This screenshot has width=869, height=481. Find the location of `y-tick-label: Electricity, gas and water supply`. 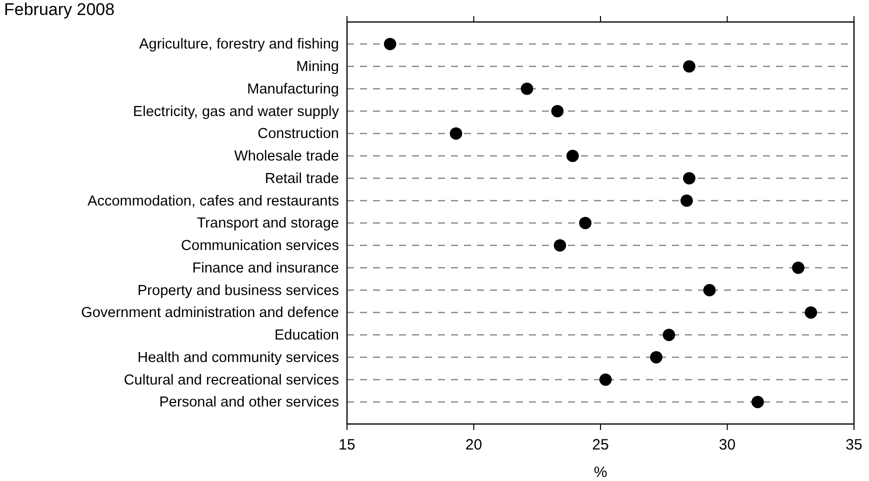

y-tick-label: Electricity, gas and water supply is located at coordinates (236, 112).